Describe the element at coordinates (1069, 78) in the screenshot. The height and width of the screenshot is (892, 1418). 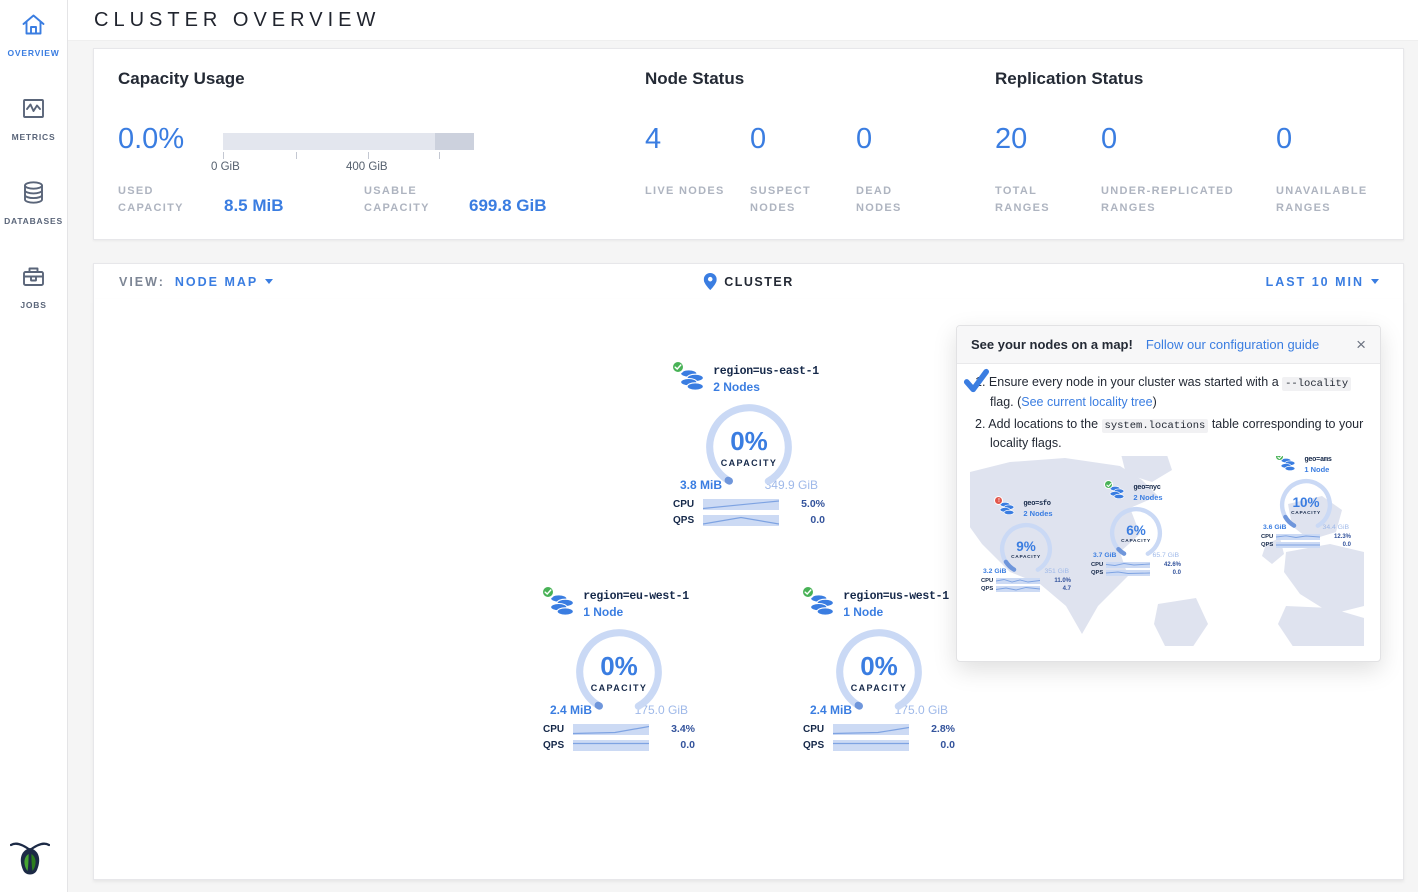
I see `replication-status-title: Replication Status` at that location.